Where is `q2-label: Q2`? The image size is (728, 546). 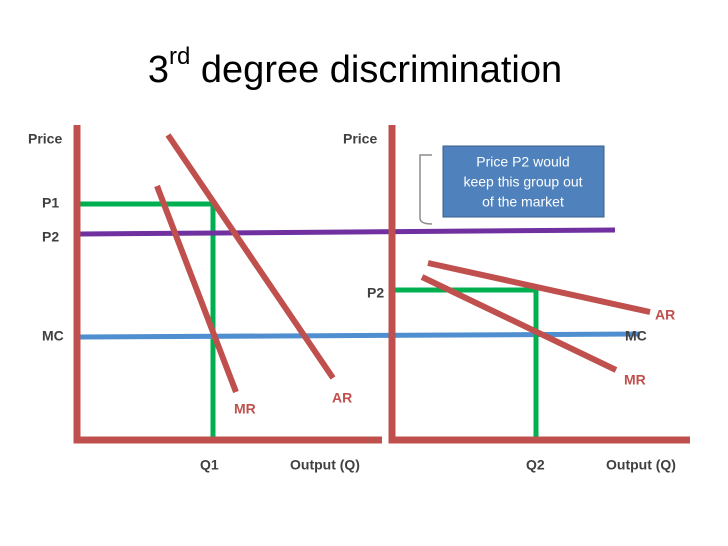 q2-label: Q2 is located at coordinates (535, 465).